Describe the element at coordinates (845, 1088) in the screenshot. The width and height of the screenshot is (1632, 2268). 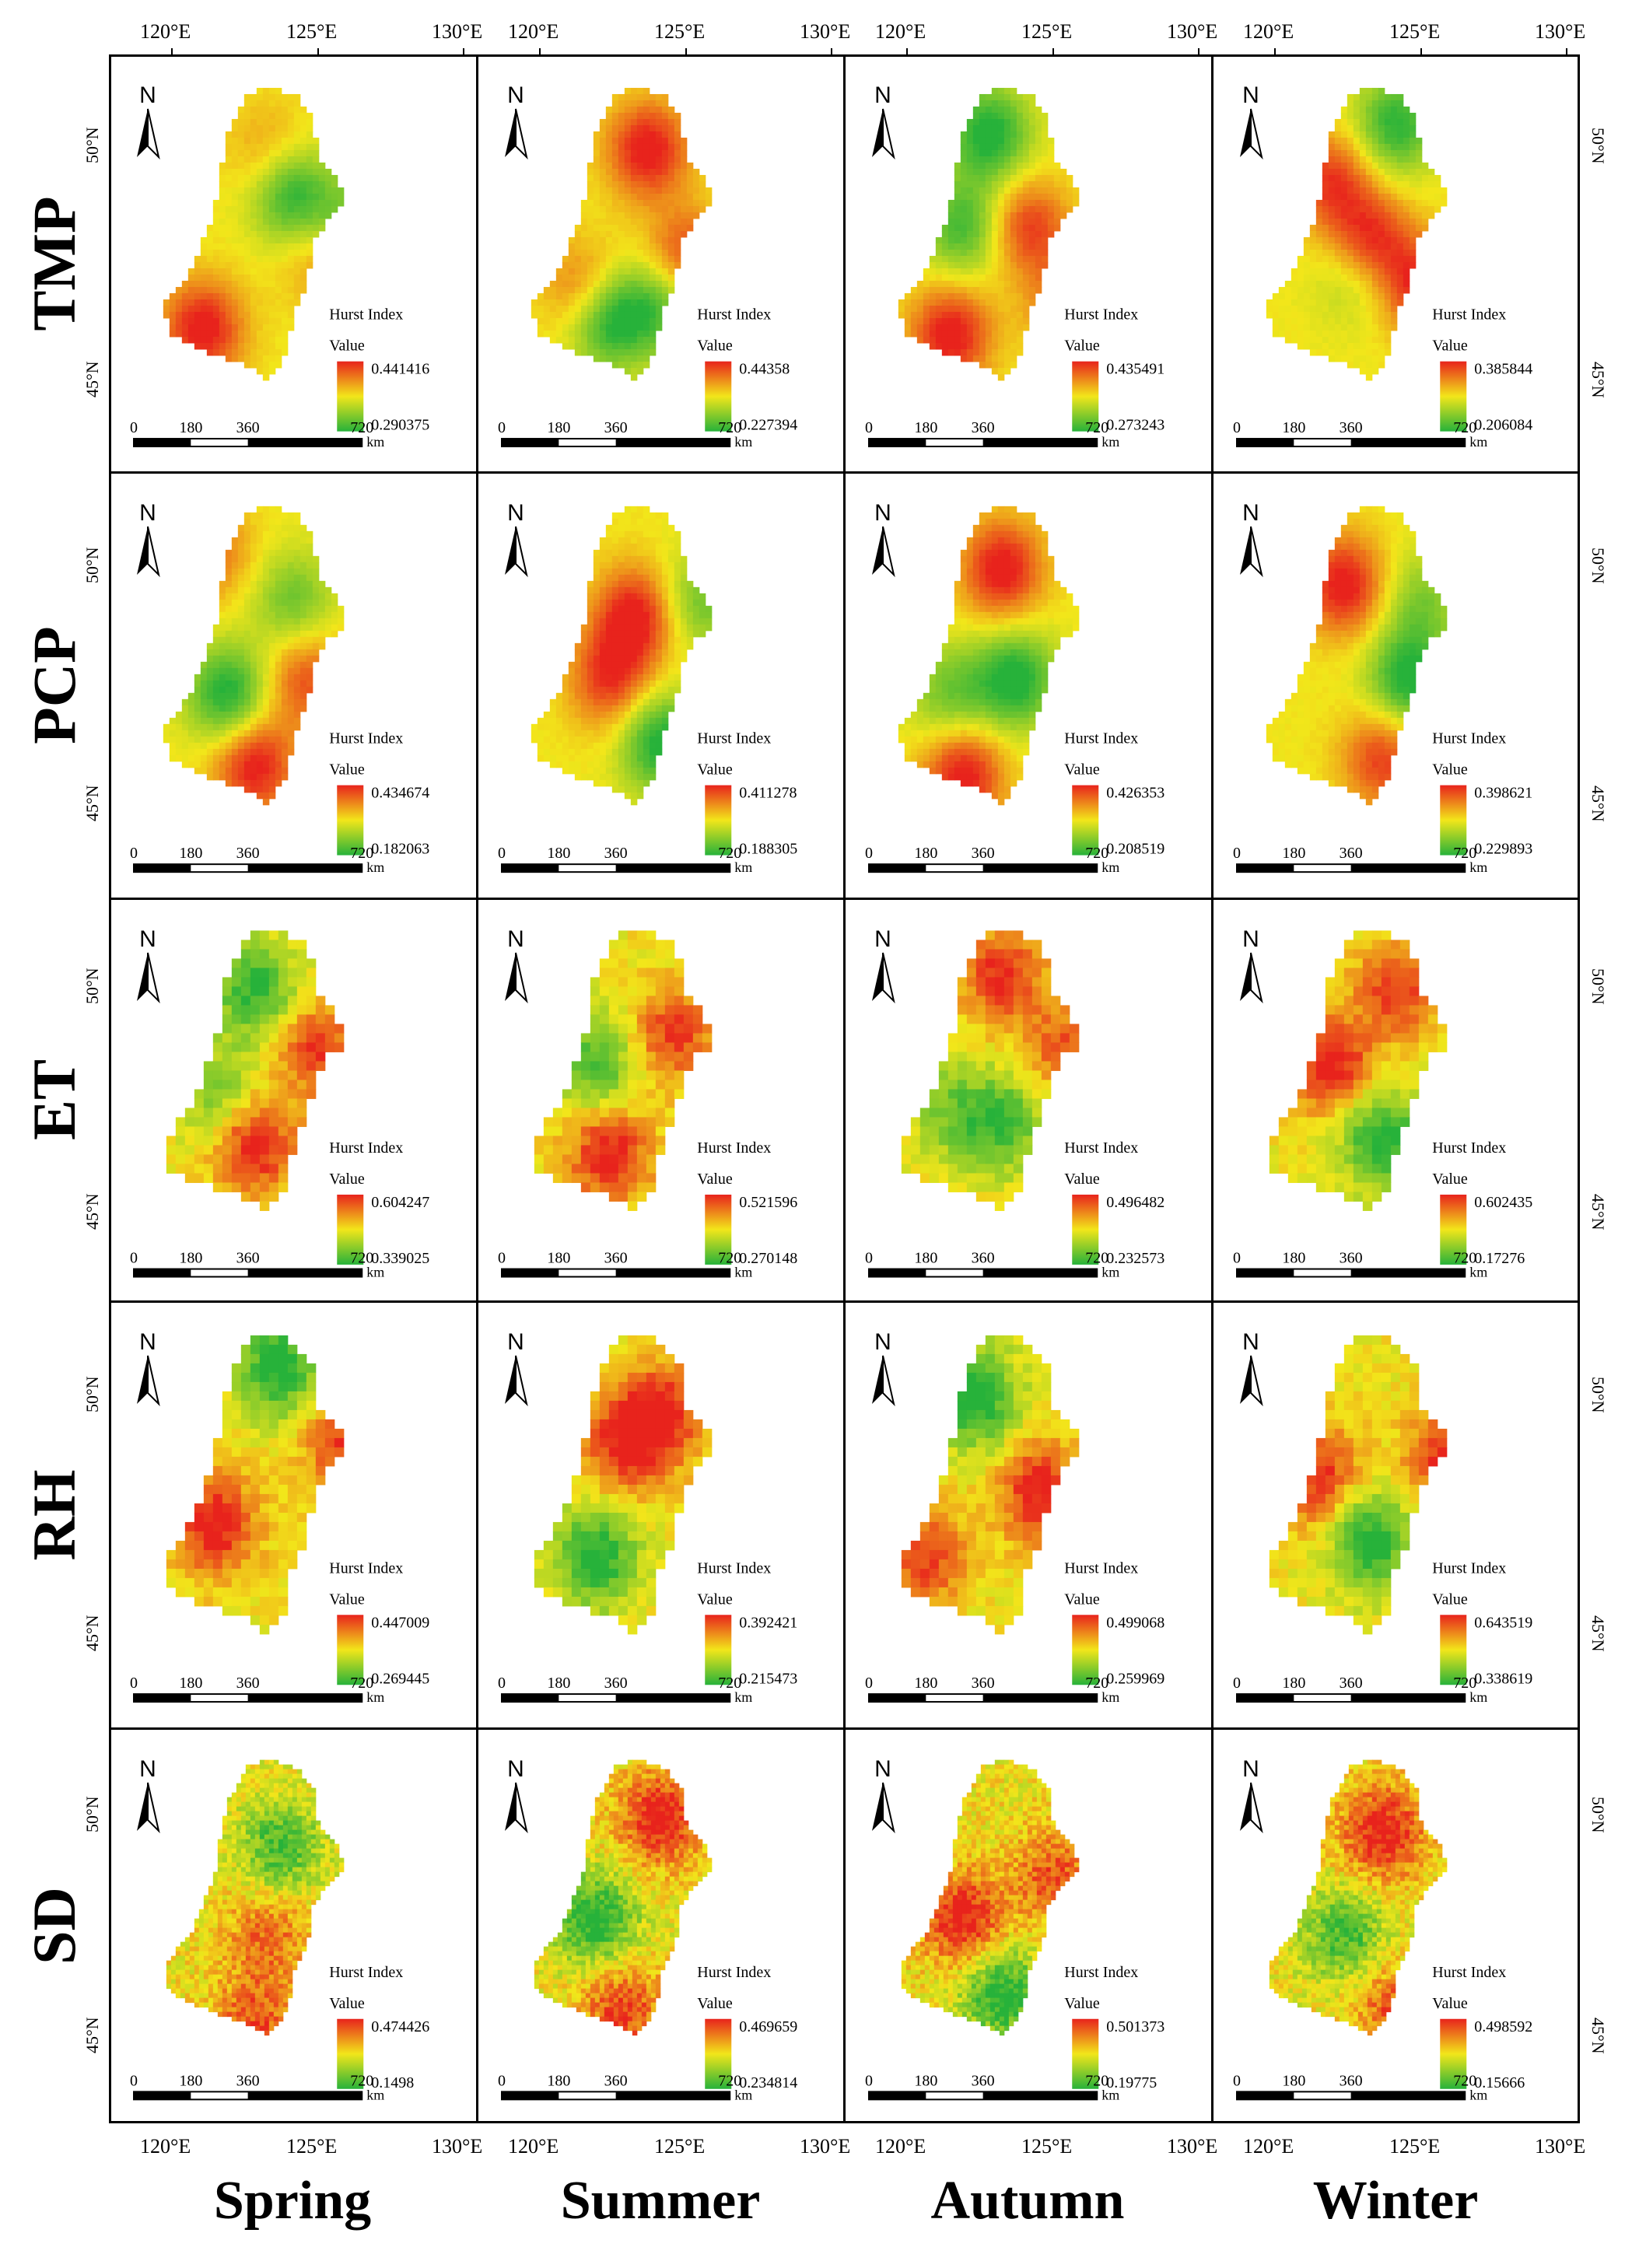
I see `column-divider` at that location.